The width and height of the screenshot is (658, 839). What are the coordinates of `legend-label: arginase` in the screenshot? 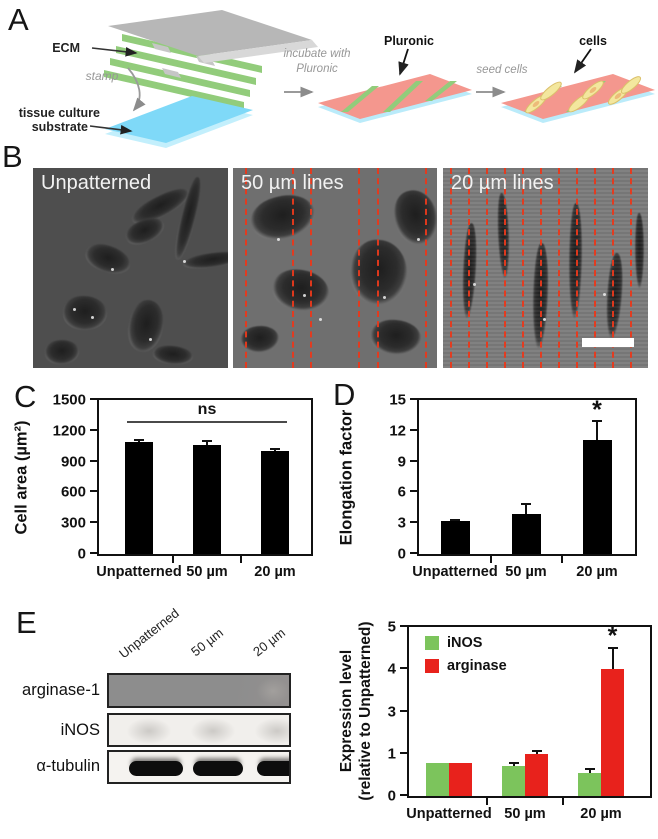 It's located at (477, 666).